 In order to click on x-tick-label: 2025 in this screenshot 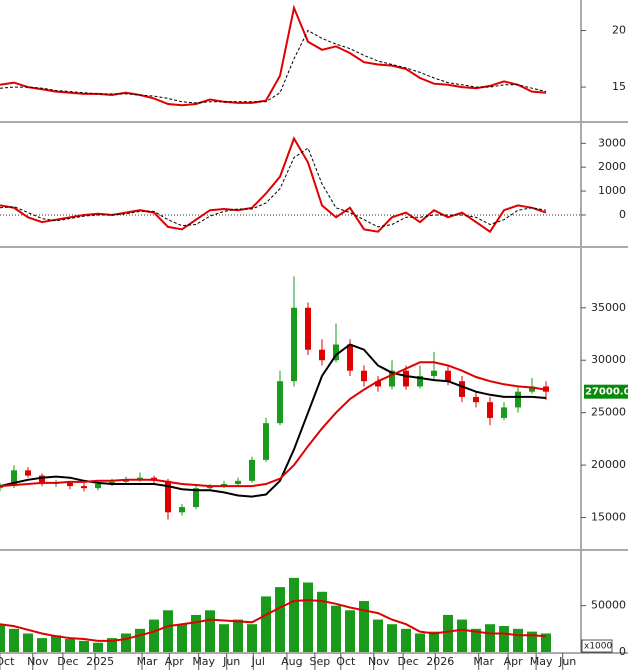, I will do `click(100, 661)`.